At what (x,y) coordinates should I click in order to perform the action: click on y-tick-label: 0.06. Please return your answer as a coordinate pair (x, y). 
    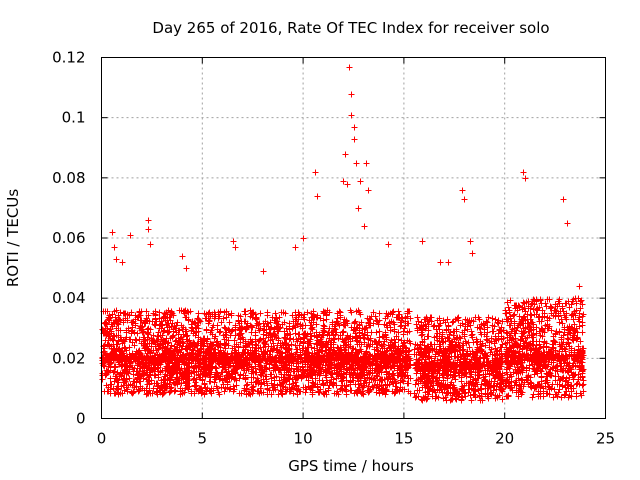
    Looking at the image, I should click on (68, 238).